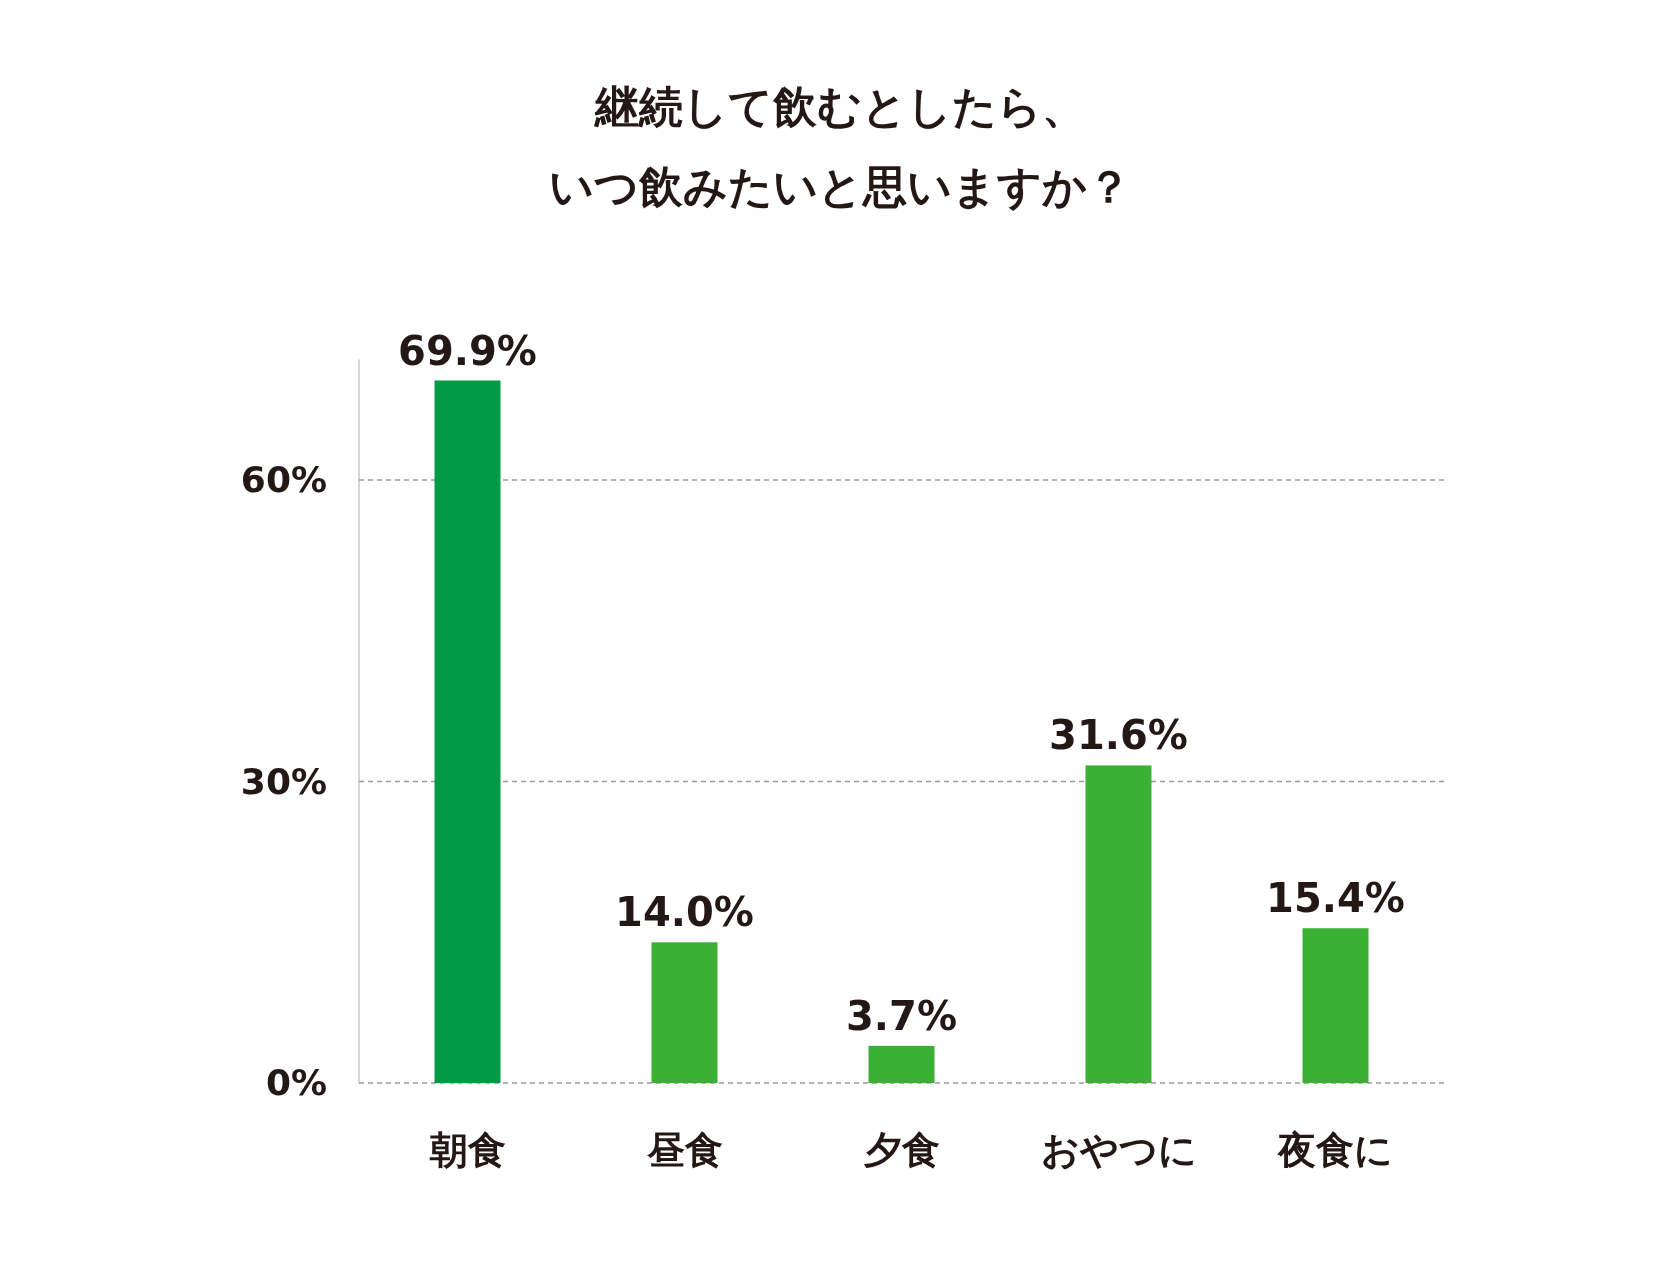 The image size is (1680, 1280). Describe the element at coordinates (684, 1150) in the screenshot. I see `x-tick-label: 昼食` at that location.